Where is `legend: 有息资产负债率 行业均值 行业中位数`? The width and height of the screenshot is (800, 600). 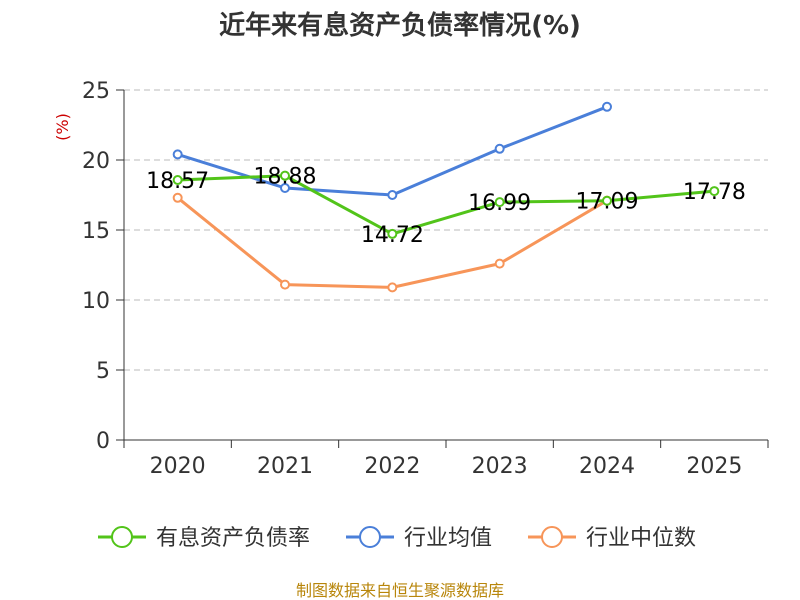 legend: 有息资产负债率 行业均值 行业中位数 is located at coordinates (397, 538).